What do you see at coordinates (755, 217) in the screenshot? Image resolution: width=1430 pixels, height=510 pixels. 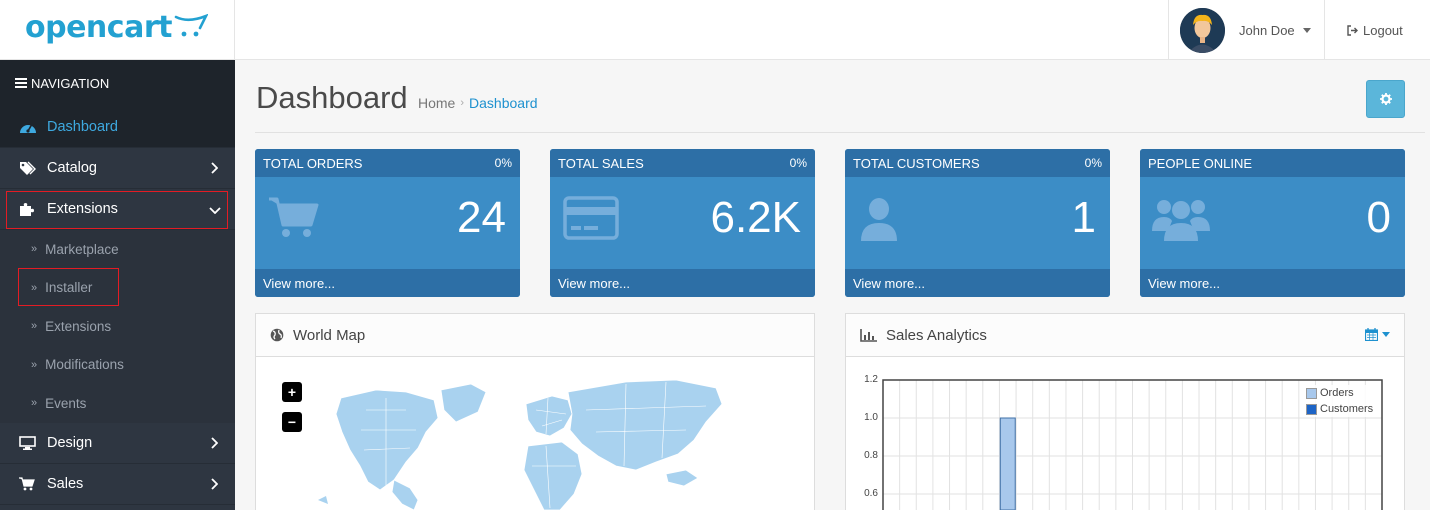 I see `tile-value: 6.2K` at bounding box center [755, 217].